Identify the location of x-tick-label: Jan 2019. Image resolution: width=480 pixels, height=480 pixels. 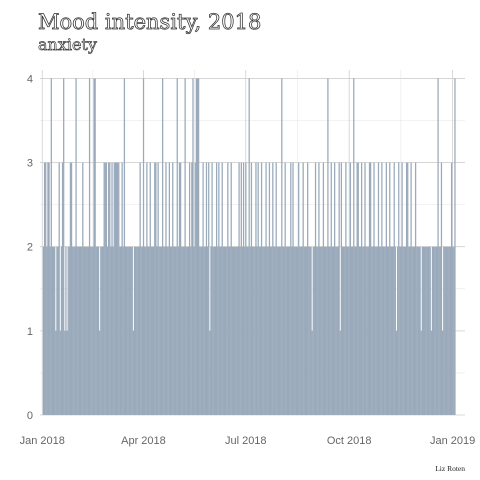
(452, 441).